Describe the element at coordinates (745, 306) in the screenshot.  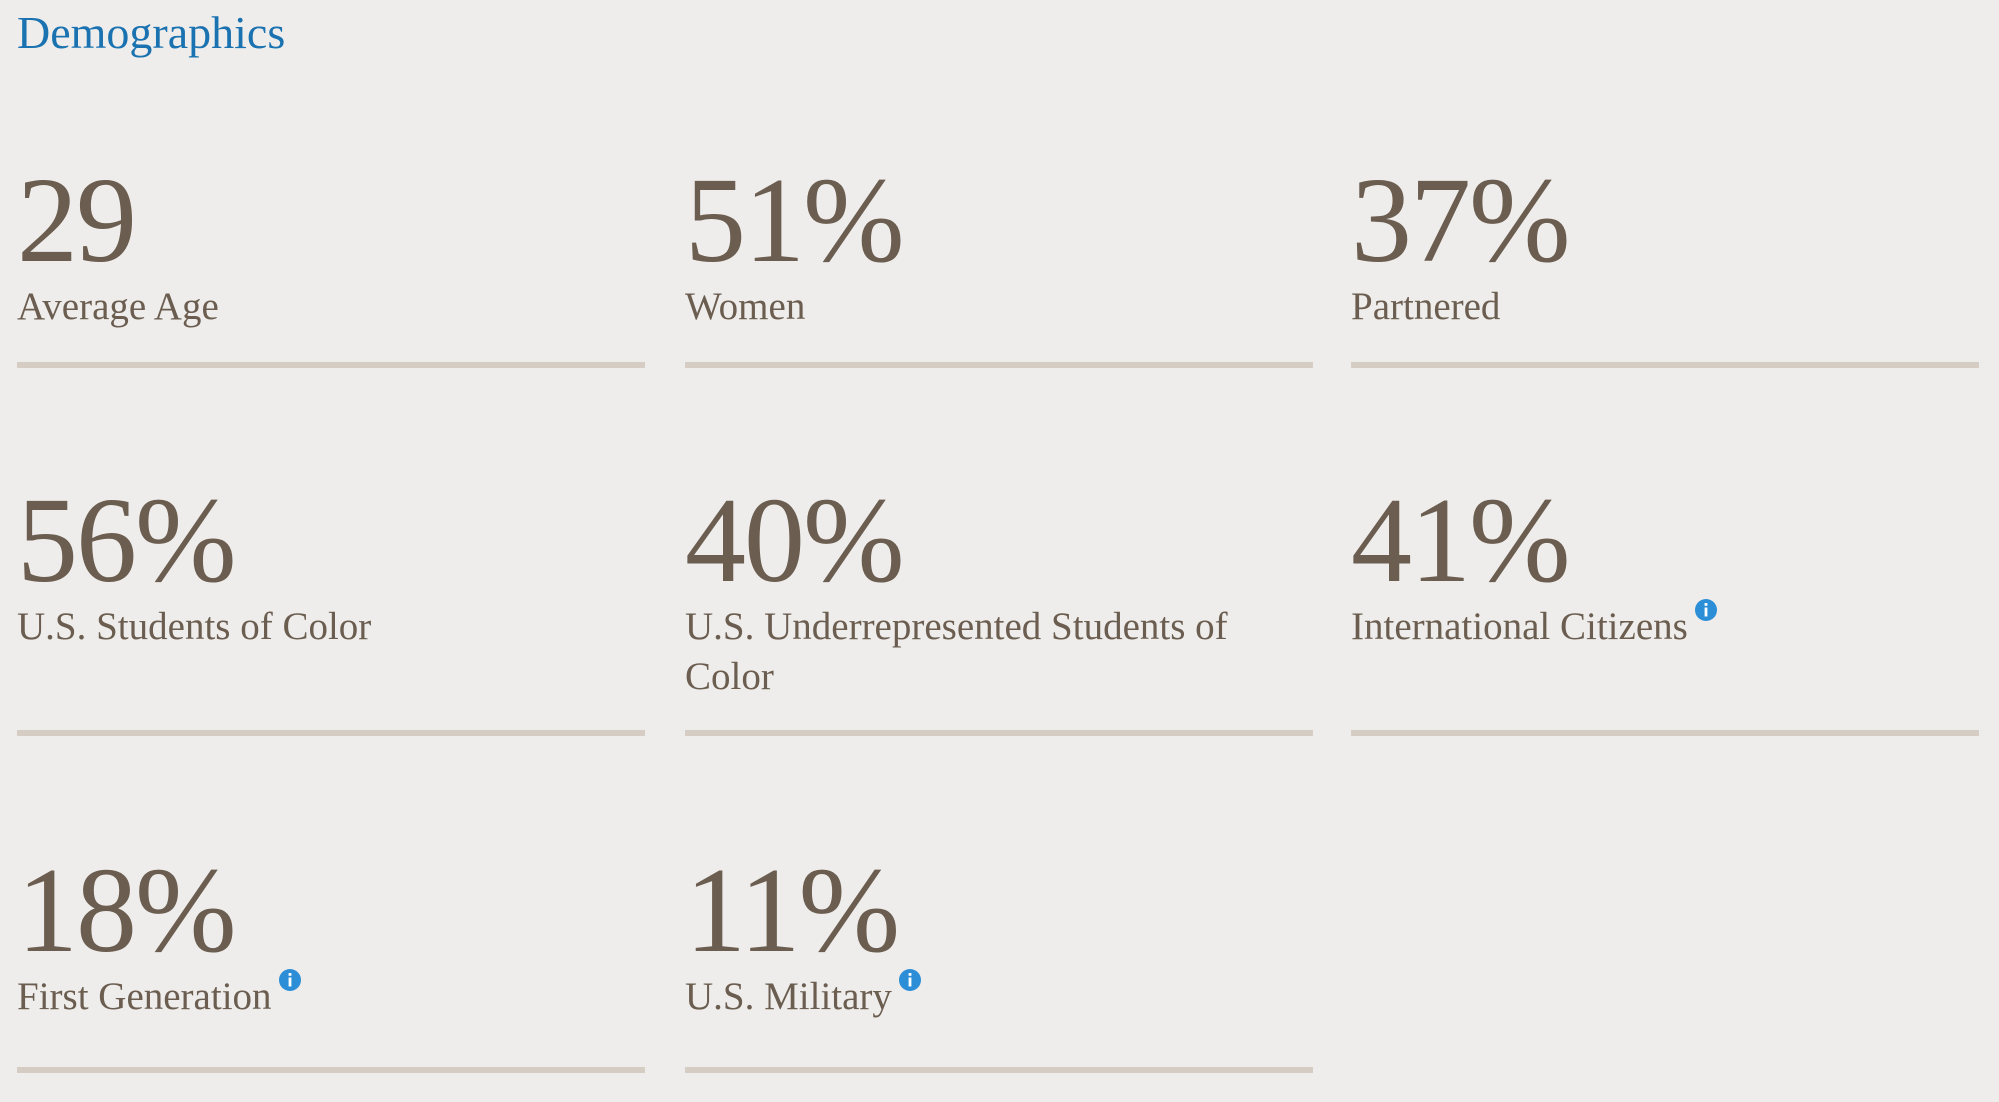
I see `stat-label: Women` at that location.